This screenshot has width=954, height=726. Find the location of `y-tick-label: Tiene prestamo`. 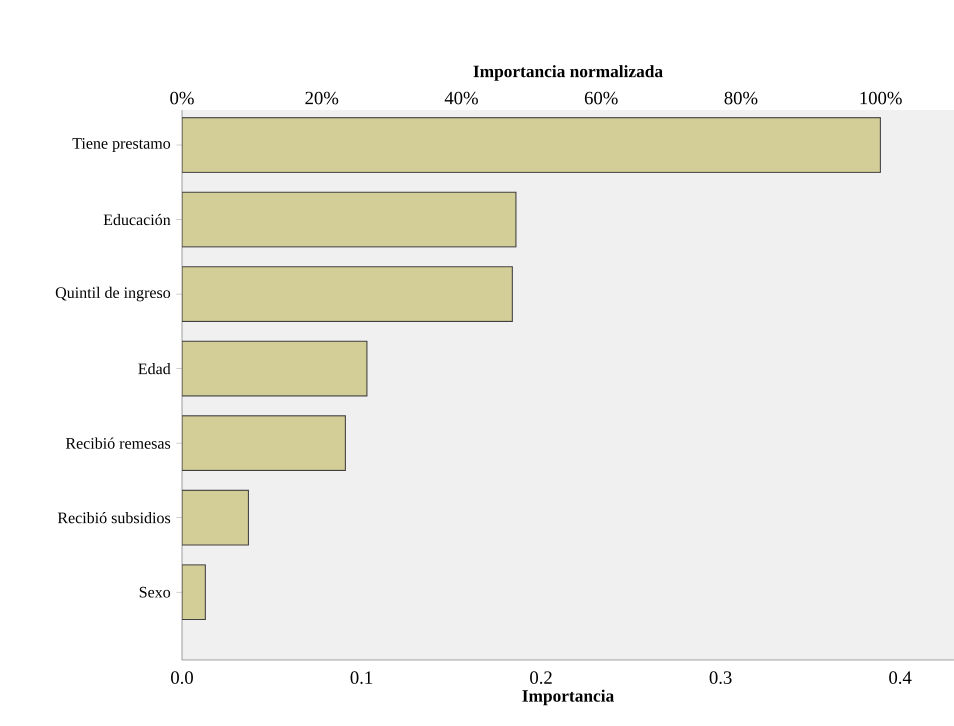

y-tick-label: Tiene prestamo is located at coordinates (121, 145).